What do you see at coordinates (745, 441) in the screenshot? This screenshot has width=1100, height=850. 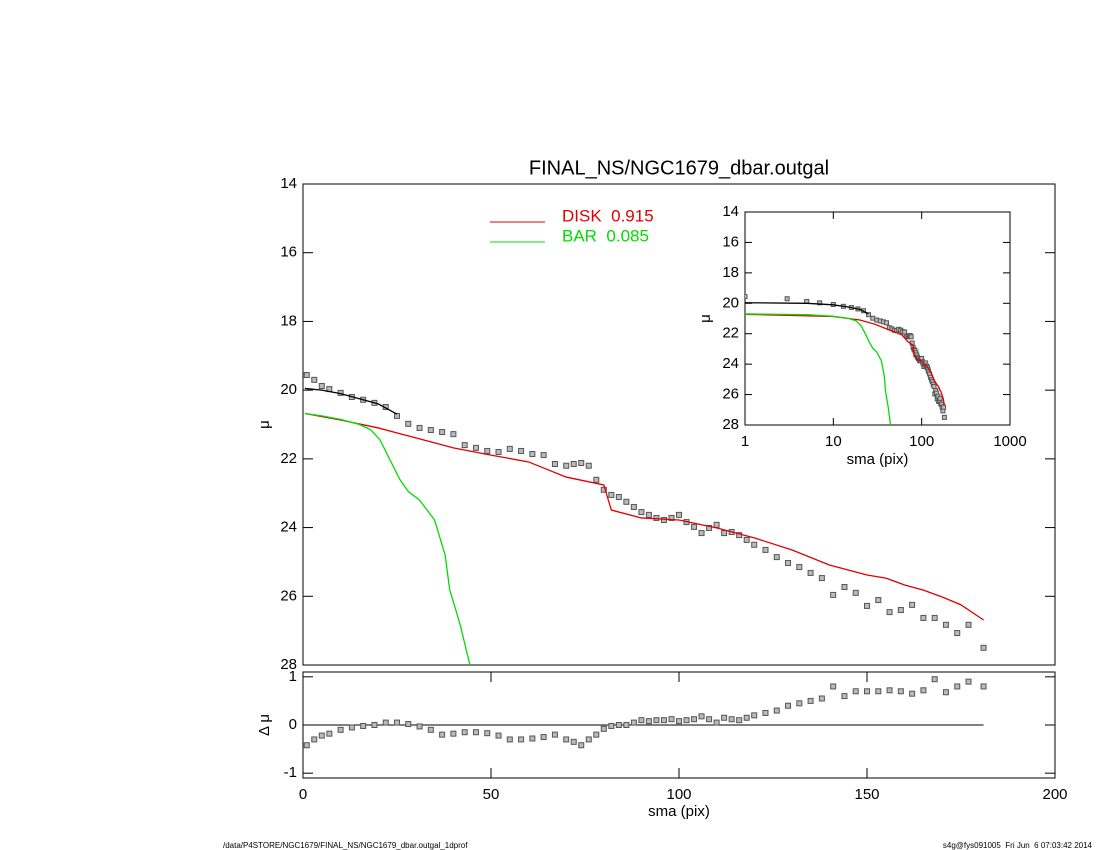 I see `x-tick-label: 1` at bounding box center [745, 441].